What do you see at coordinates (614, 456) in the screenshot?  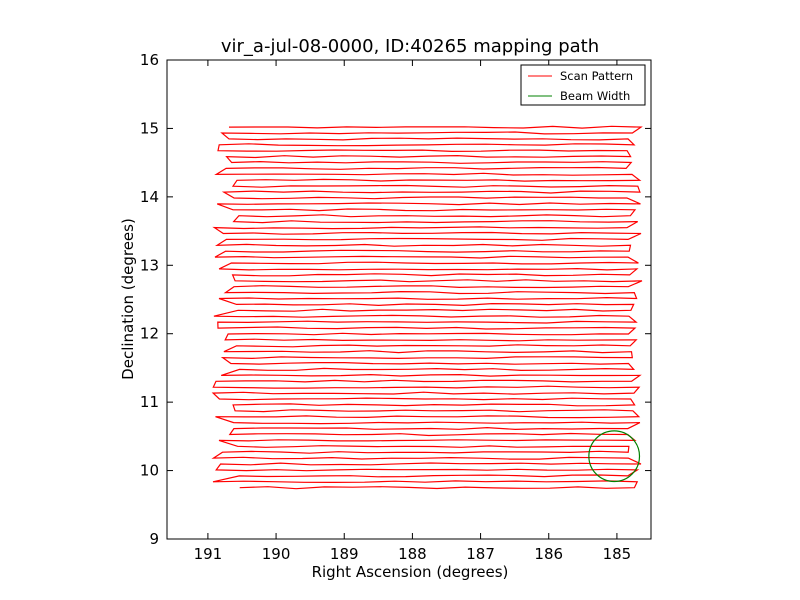 I see `beam-width-circle` at bounding box center [614, 456].